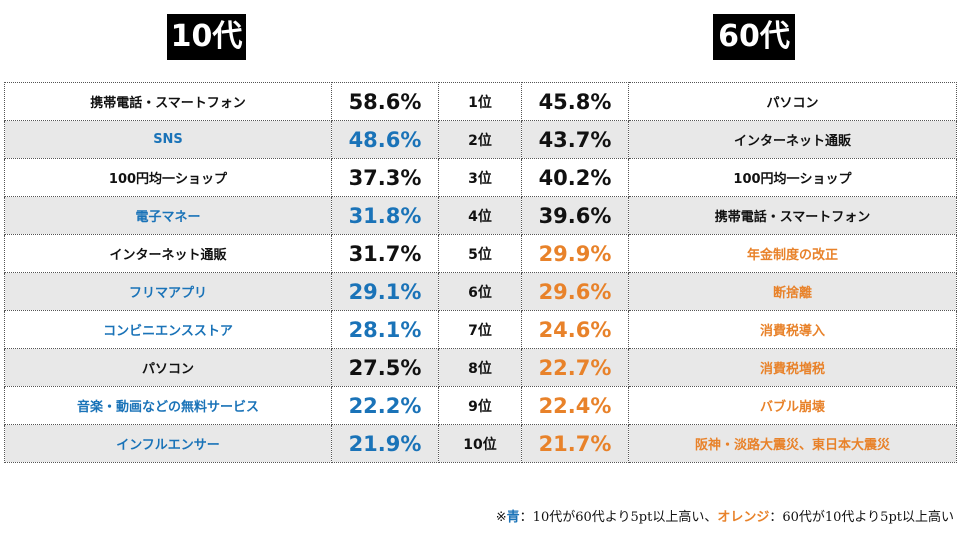 The width and height of the screenshot is (960, 540). What do you see at coordinates (168, 443) in the screenshot?
I see `left-item-cell: インフルエンサー` at bounding box center [168, 443].